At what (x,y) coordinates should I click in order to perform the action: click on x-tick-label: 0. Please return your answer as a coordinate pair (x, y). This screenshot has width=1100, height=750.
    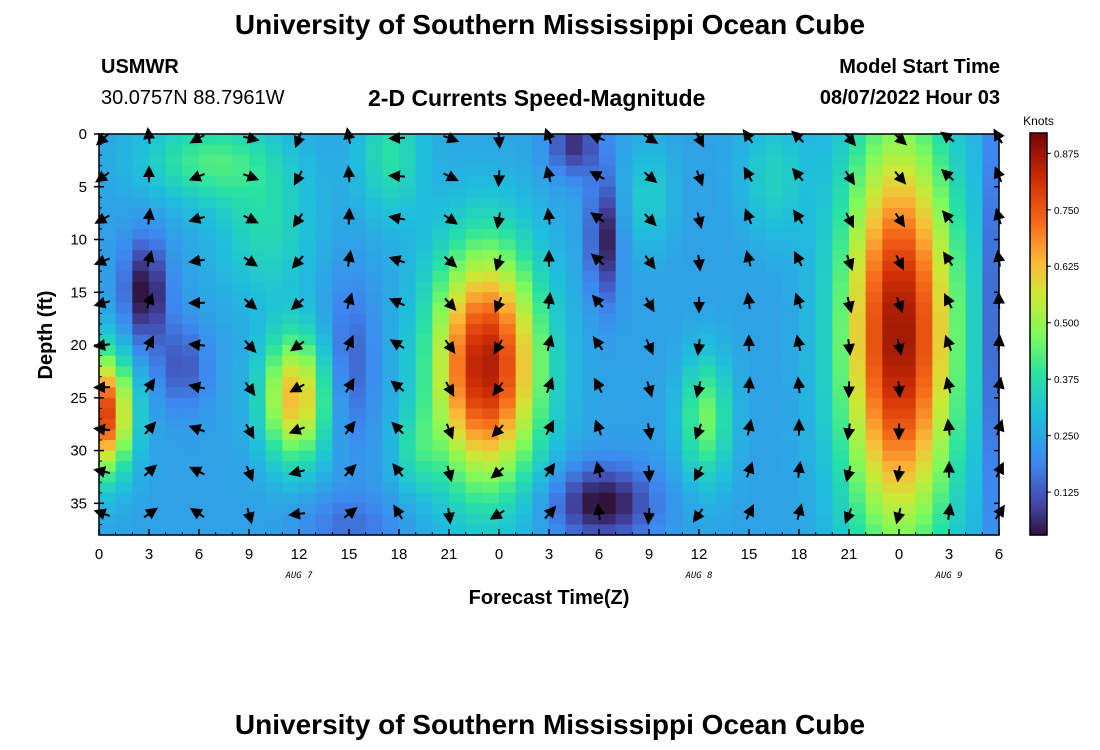
    Looking at the image, I should click on (899, 554).